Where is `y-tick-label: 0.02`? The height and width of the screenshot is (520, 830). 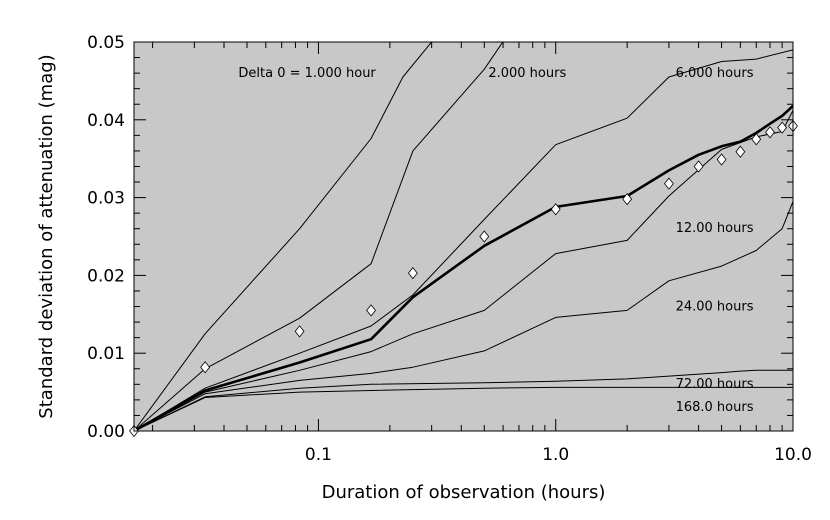 y-tick-label: 0.02 is located at coordinates (106, 276).